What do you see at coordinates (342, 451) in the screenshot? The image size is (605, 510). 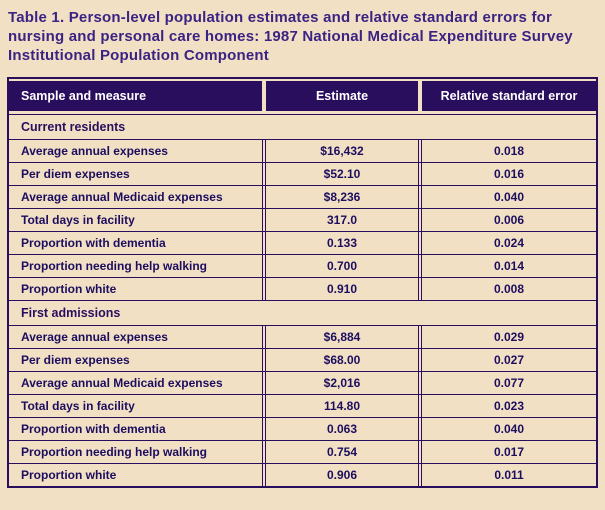 I see `estimate-cell: 0.754` at bounding box center [342, 451].